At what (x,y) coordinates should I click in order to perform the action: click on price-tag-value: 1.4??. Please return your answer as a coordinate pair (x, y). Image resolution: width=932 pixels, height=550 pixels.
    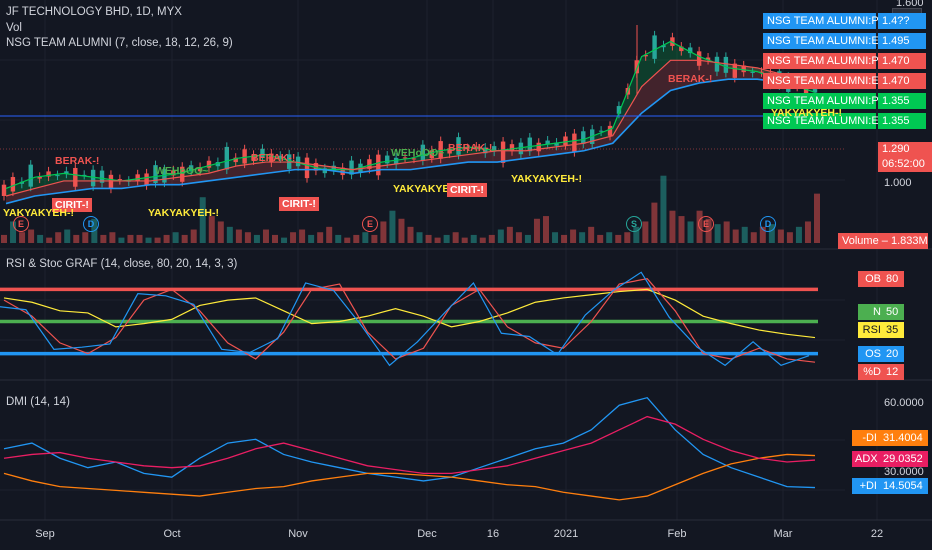
    Looking at the image, I should click on (902, 21).